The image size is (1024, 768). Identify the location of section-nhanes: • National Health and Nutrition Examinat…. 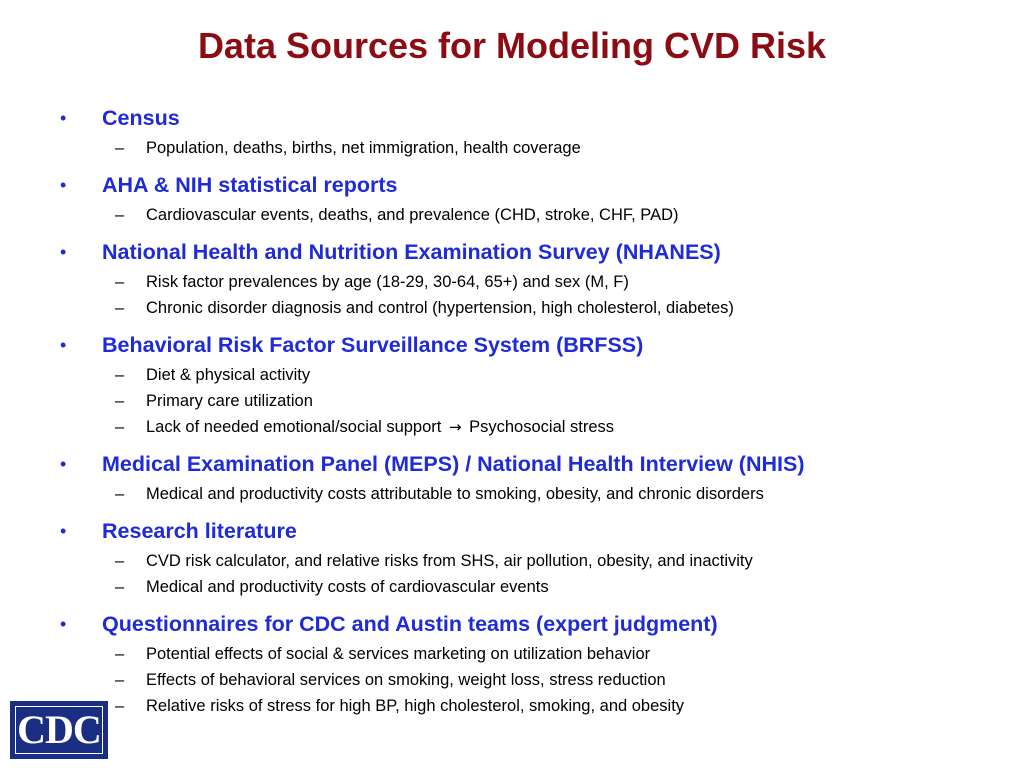
(530, 278).